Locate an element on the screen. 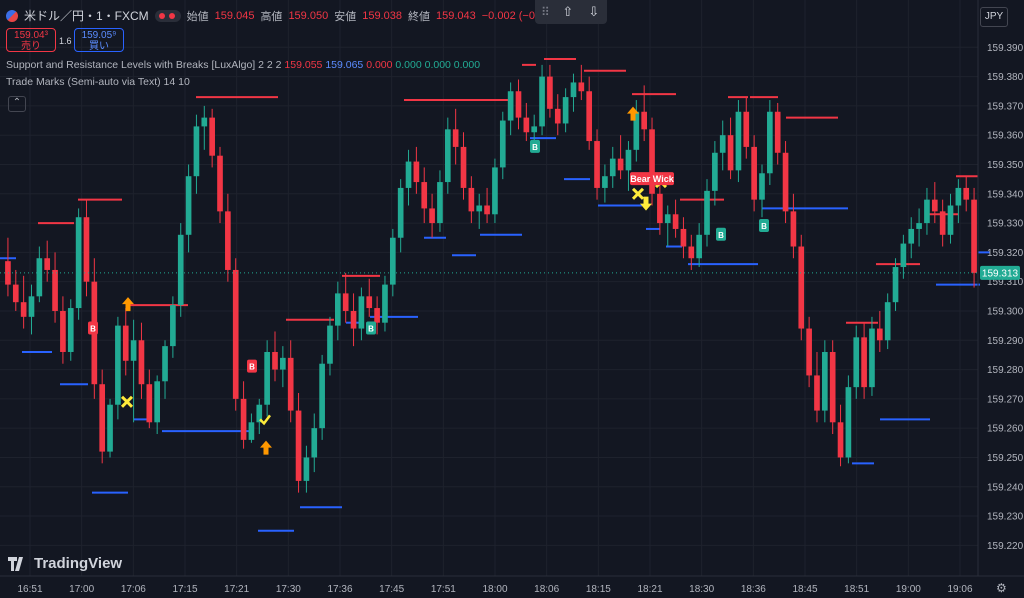 The width and height of the screenshot is (1024, 598). buy-button: 159.05⁹ 買い is located at coordinates (99, 40).